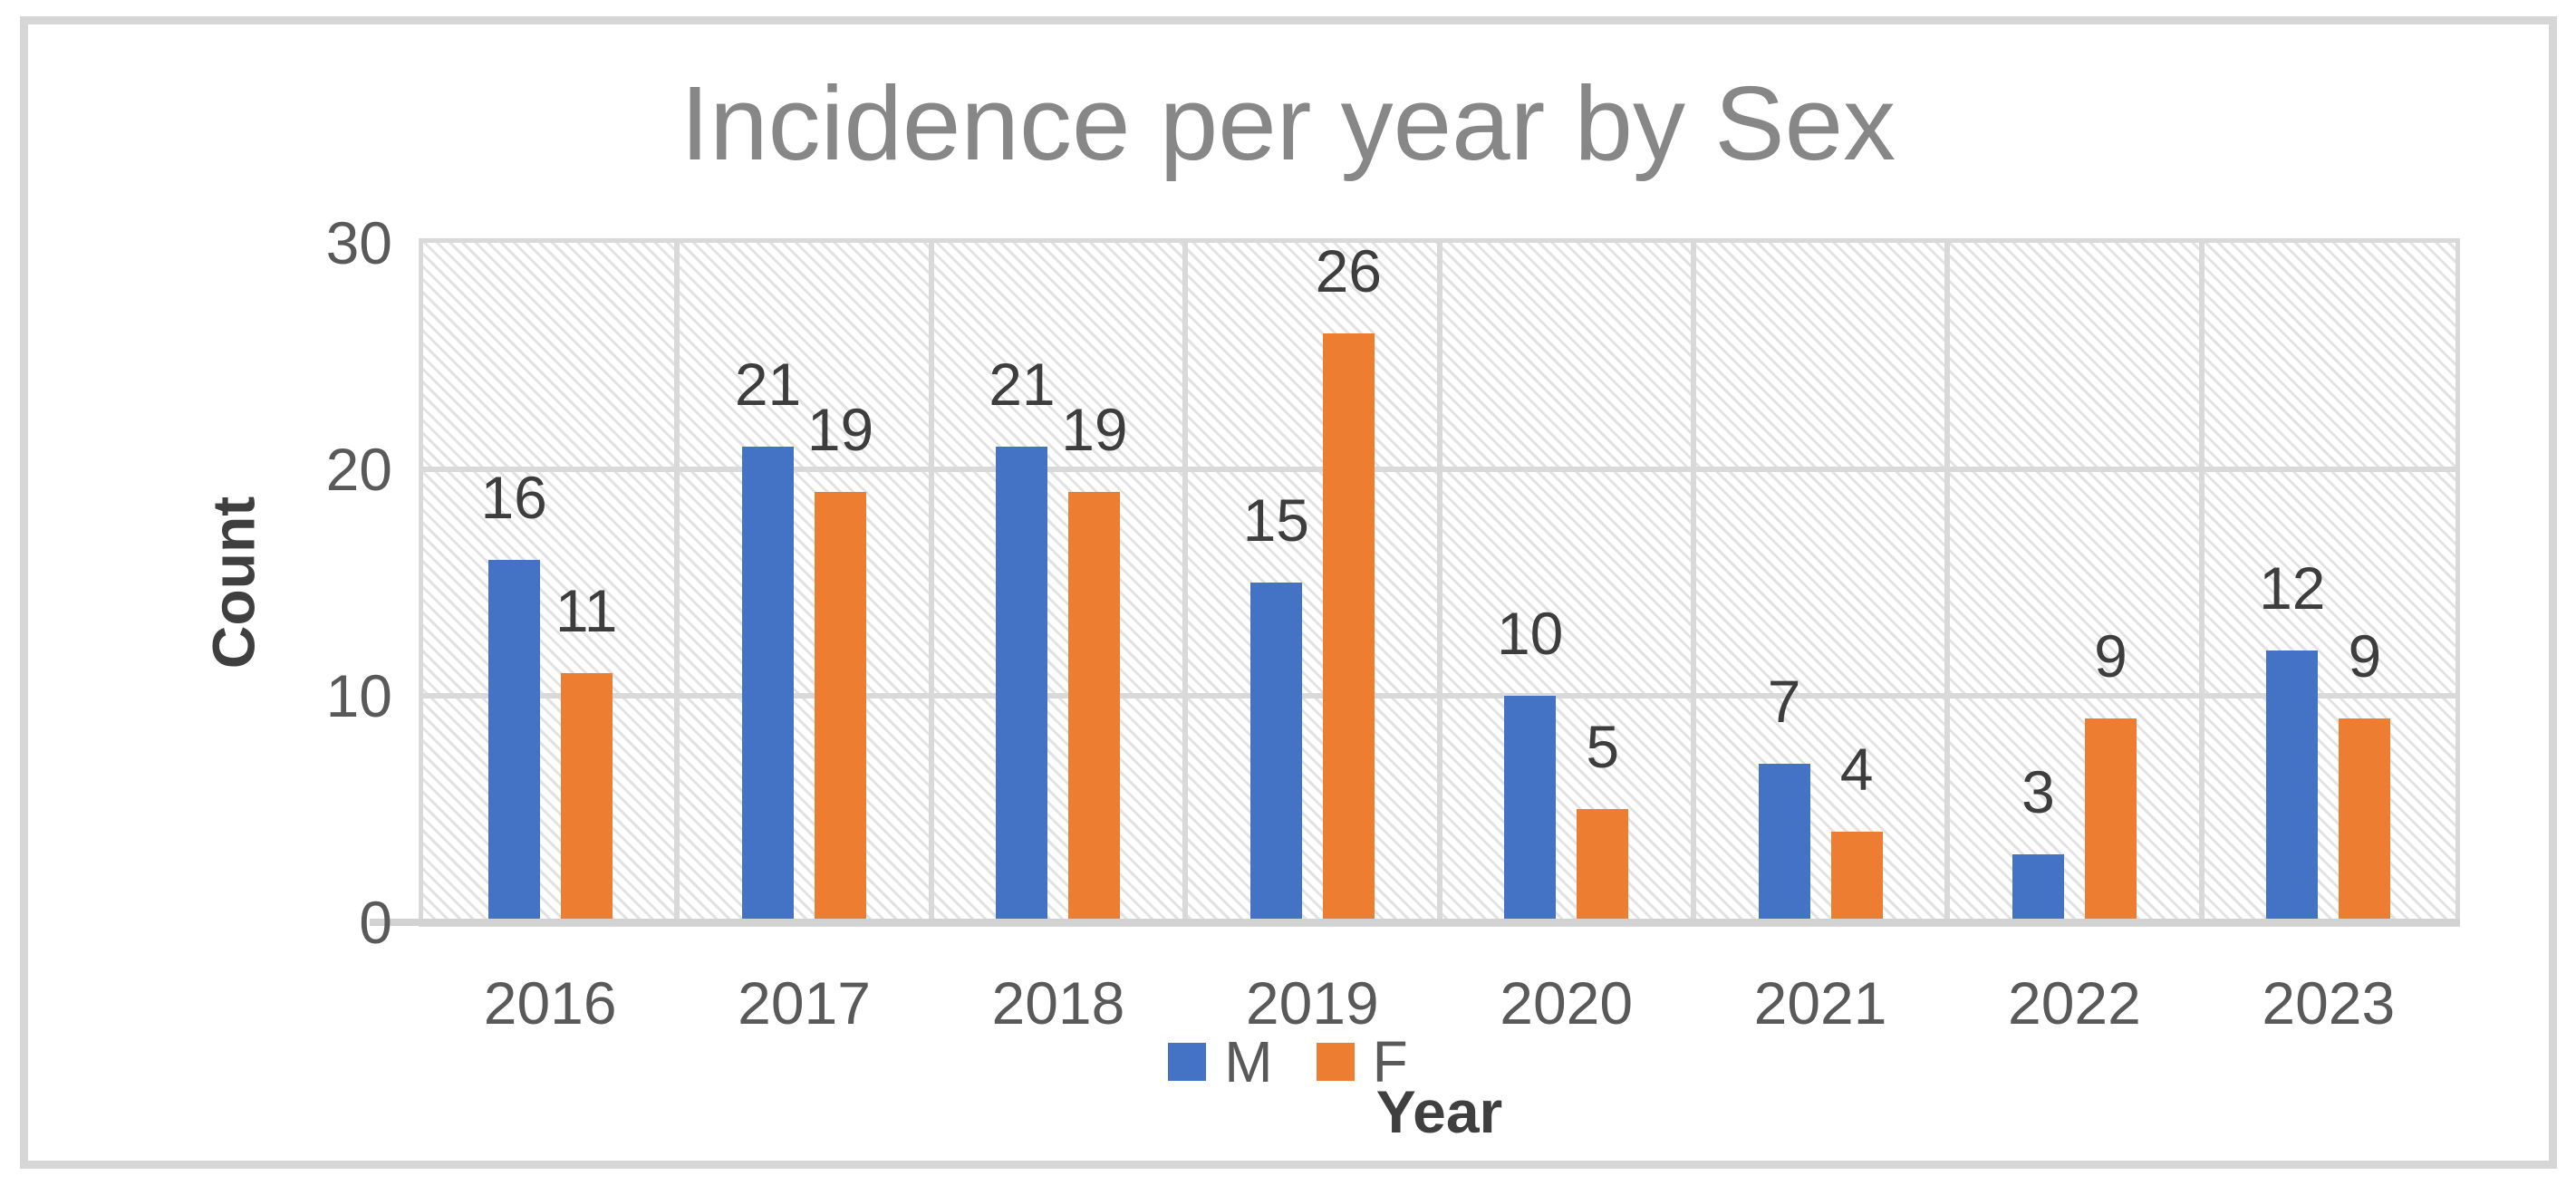 The height and width of the screenshot is (1195, 2576). Describe the element at coordinates (358, 470) in the screenshot. I see `y-tick-label-20: 20` at that location.